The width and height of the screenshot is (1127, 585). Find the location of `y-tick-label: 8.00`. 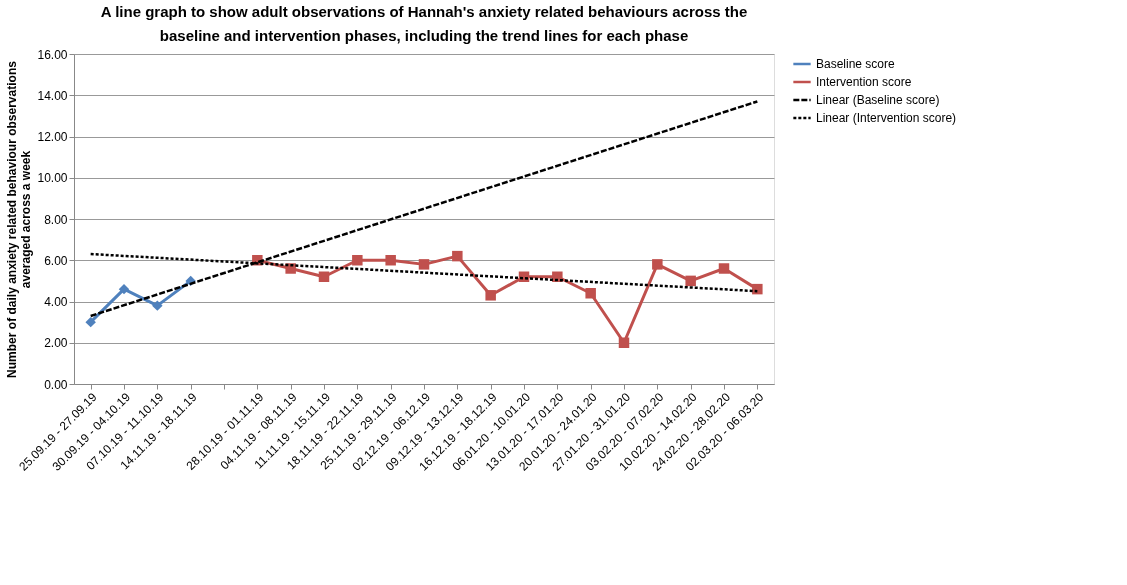

y-tick-label: 8.00 is located at coordinates (56, 219).